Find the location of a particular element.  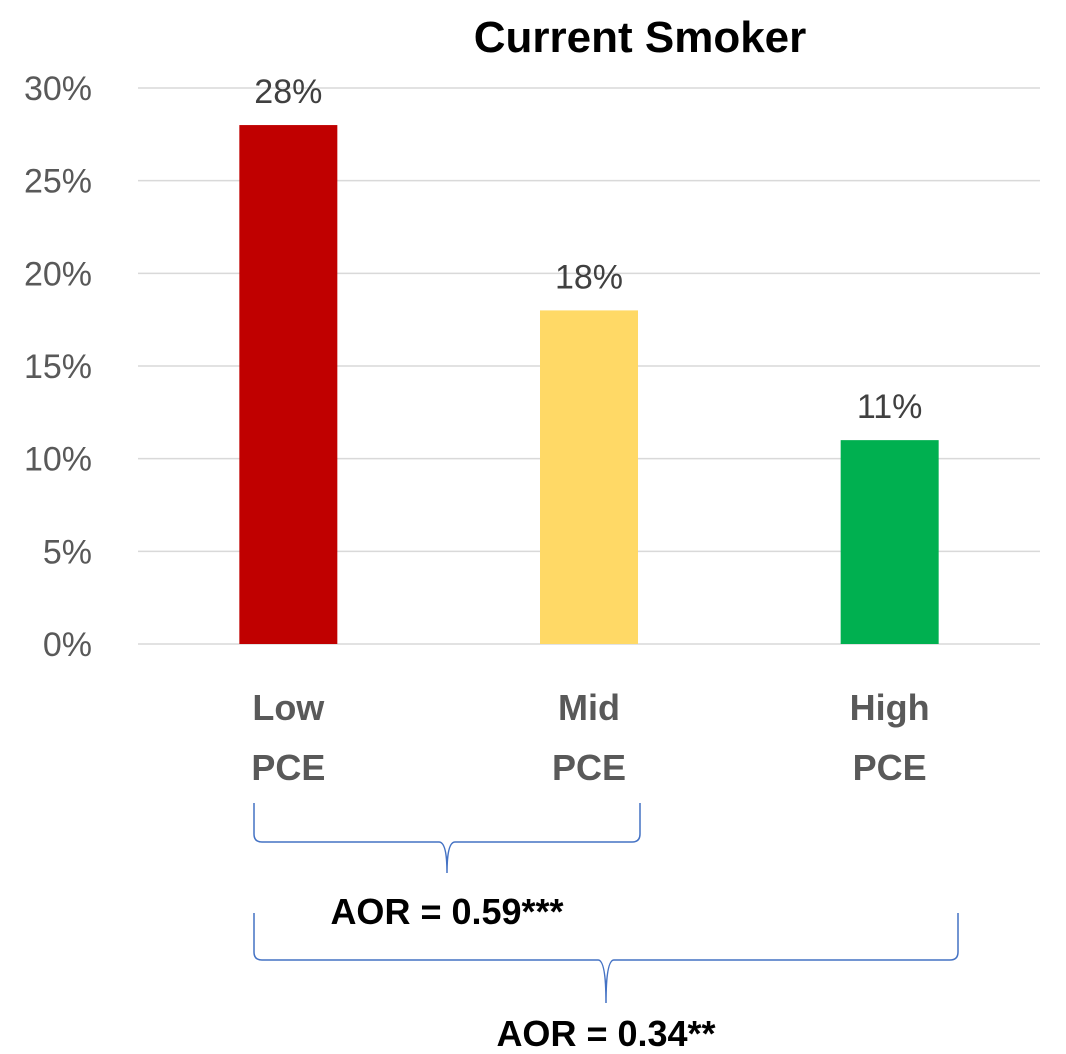

y-tick-label: 0% is located at coordinates (67, 645).